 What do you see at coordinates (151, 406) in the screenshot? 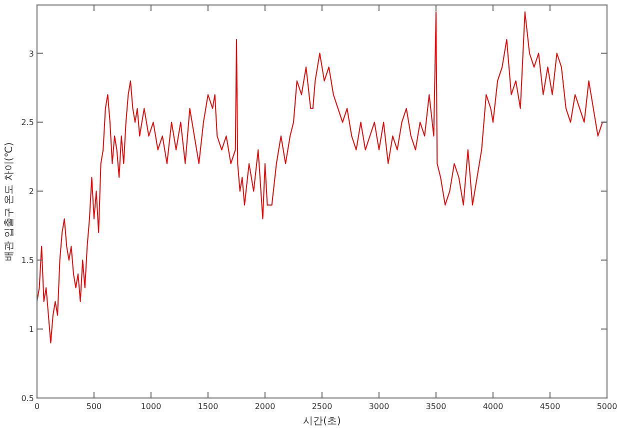
I see `x-tick-label: 1000` at bounding box center [151, 406].